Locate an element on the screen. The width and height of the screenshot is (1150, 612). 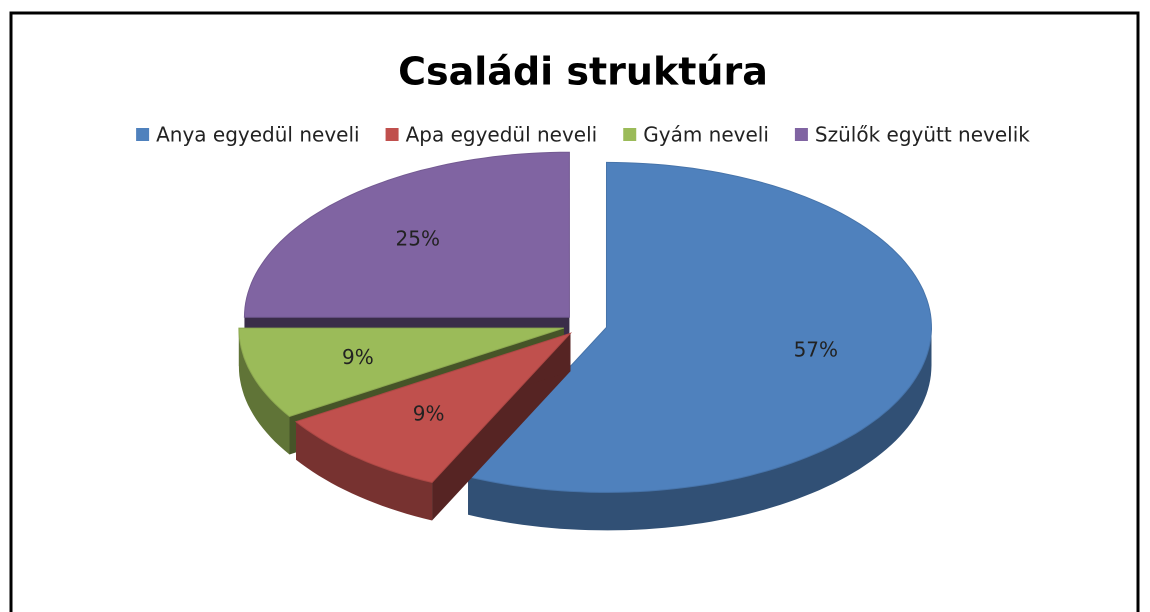
data-label: 25% is located at coordinates (418, 239).